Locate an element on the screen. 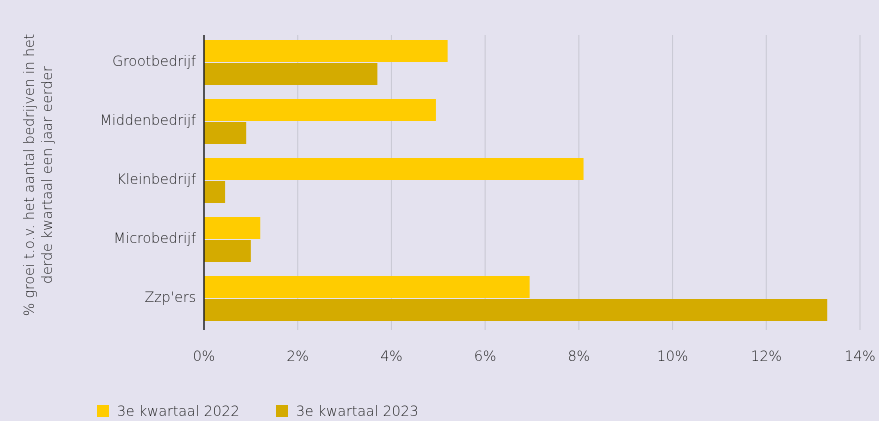 This screenshot has height=421, width=879. x-tick-label: 10% is located at coordinates (672, 357).